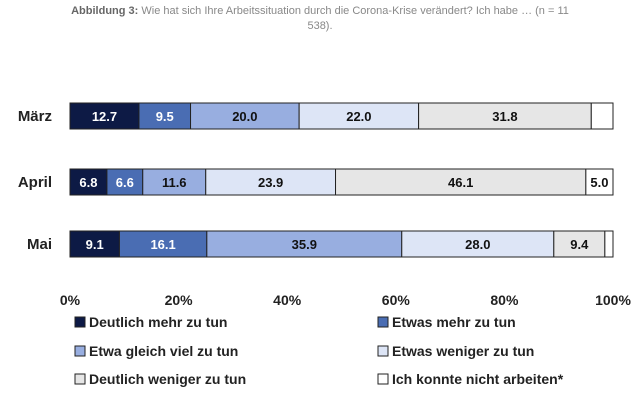 Image resolution: width=640 pixels, height=407 pixels. I want to click on category-label-1: April, so click(35, 182).